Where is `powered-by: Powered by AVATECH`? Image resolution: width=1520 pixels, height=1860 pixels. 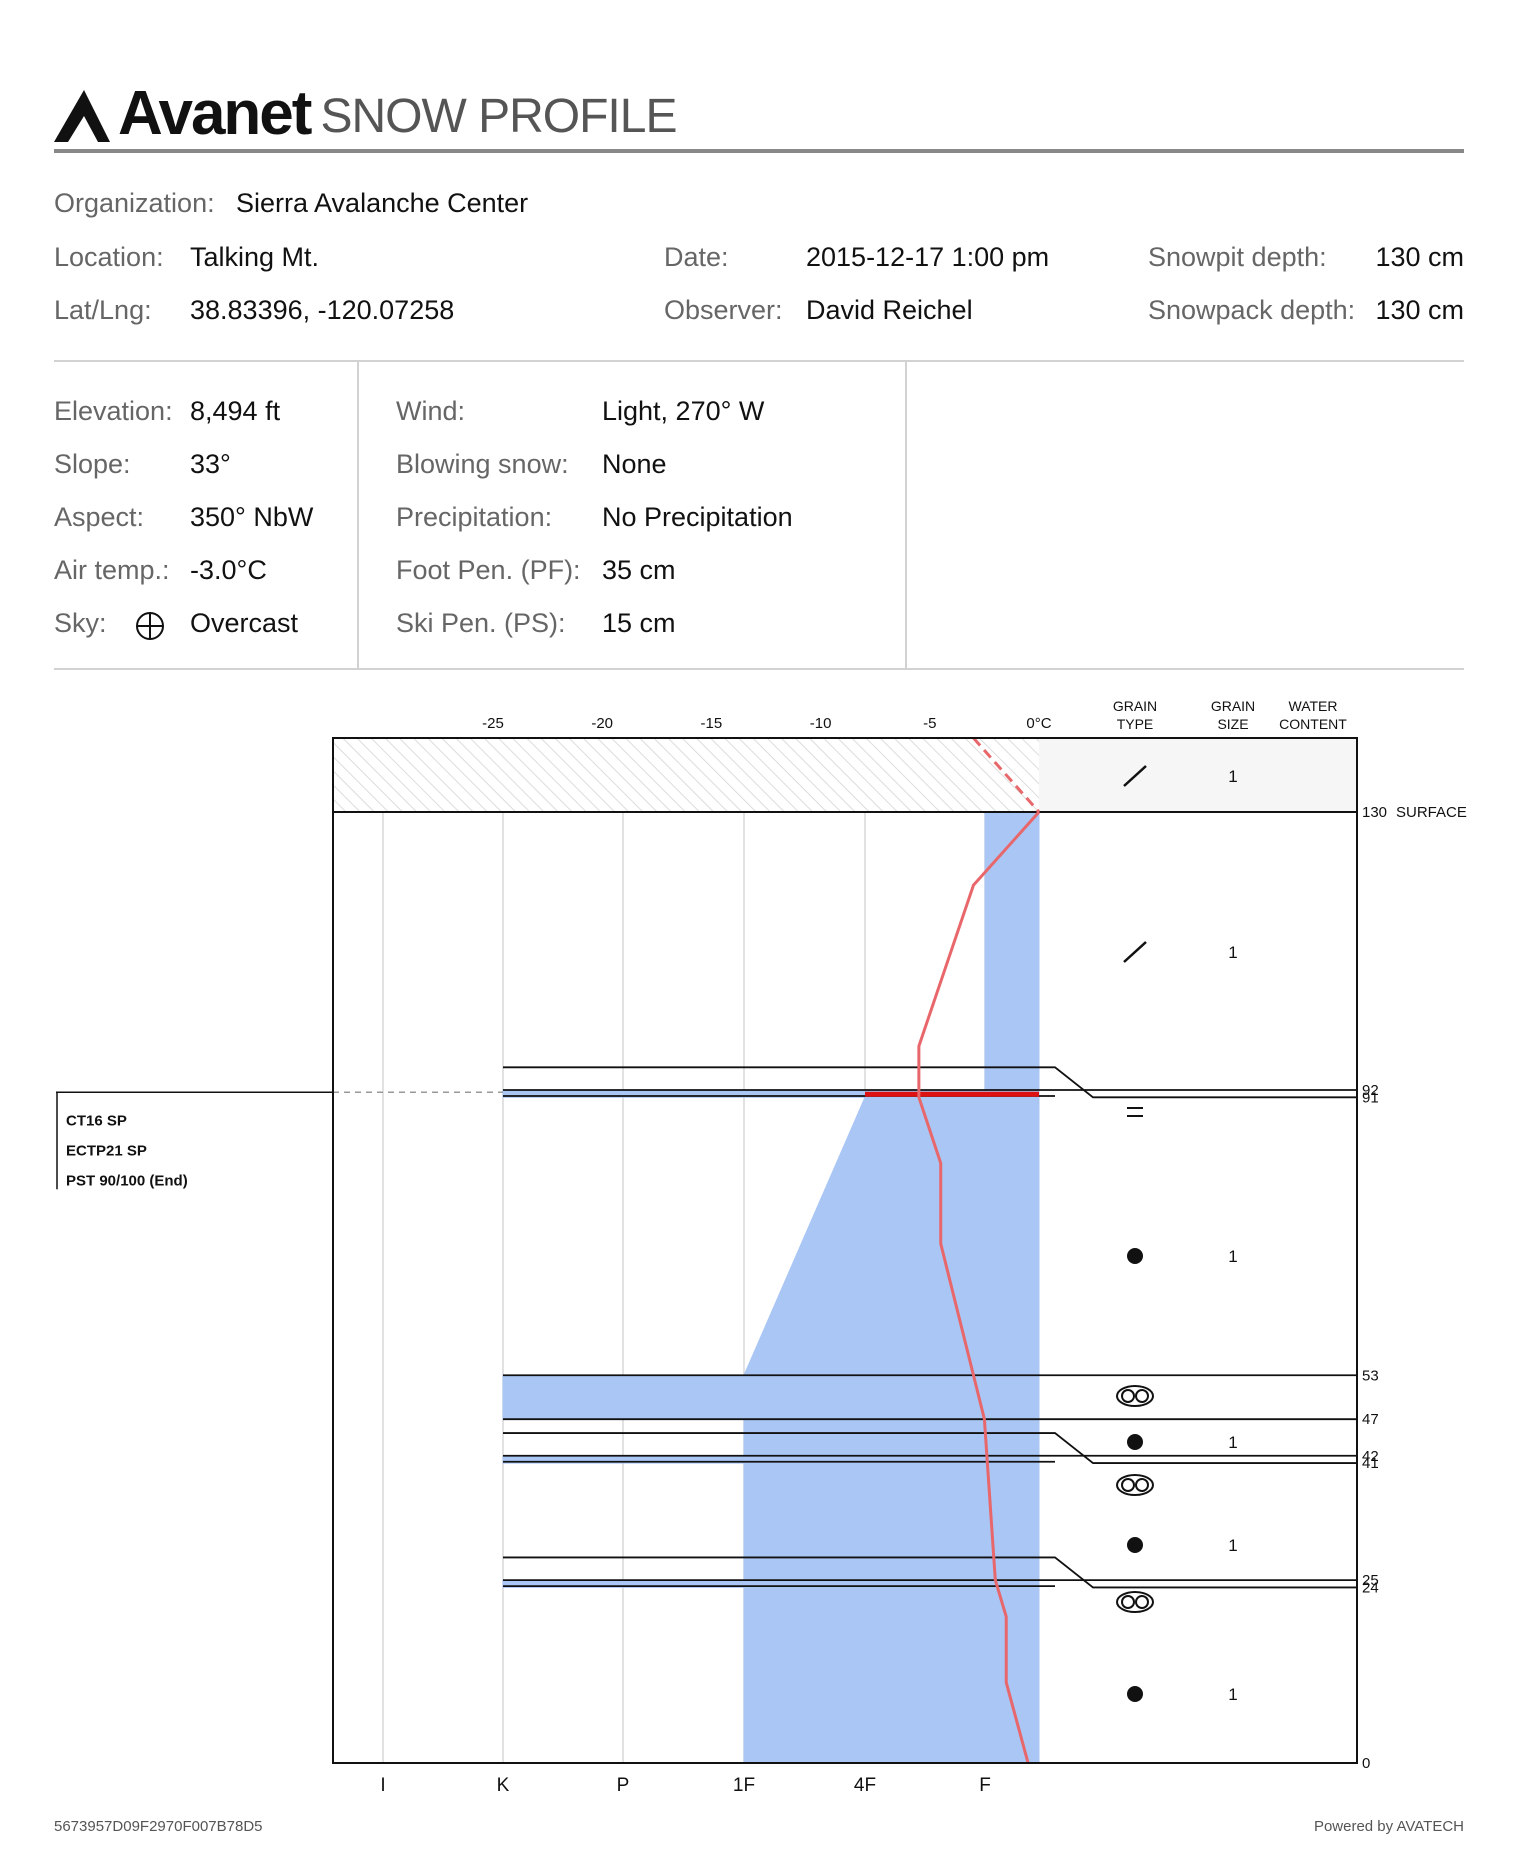 powered-by: Powered by AVATECH is located at coordinates (1388, 1826).